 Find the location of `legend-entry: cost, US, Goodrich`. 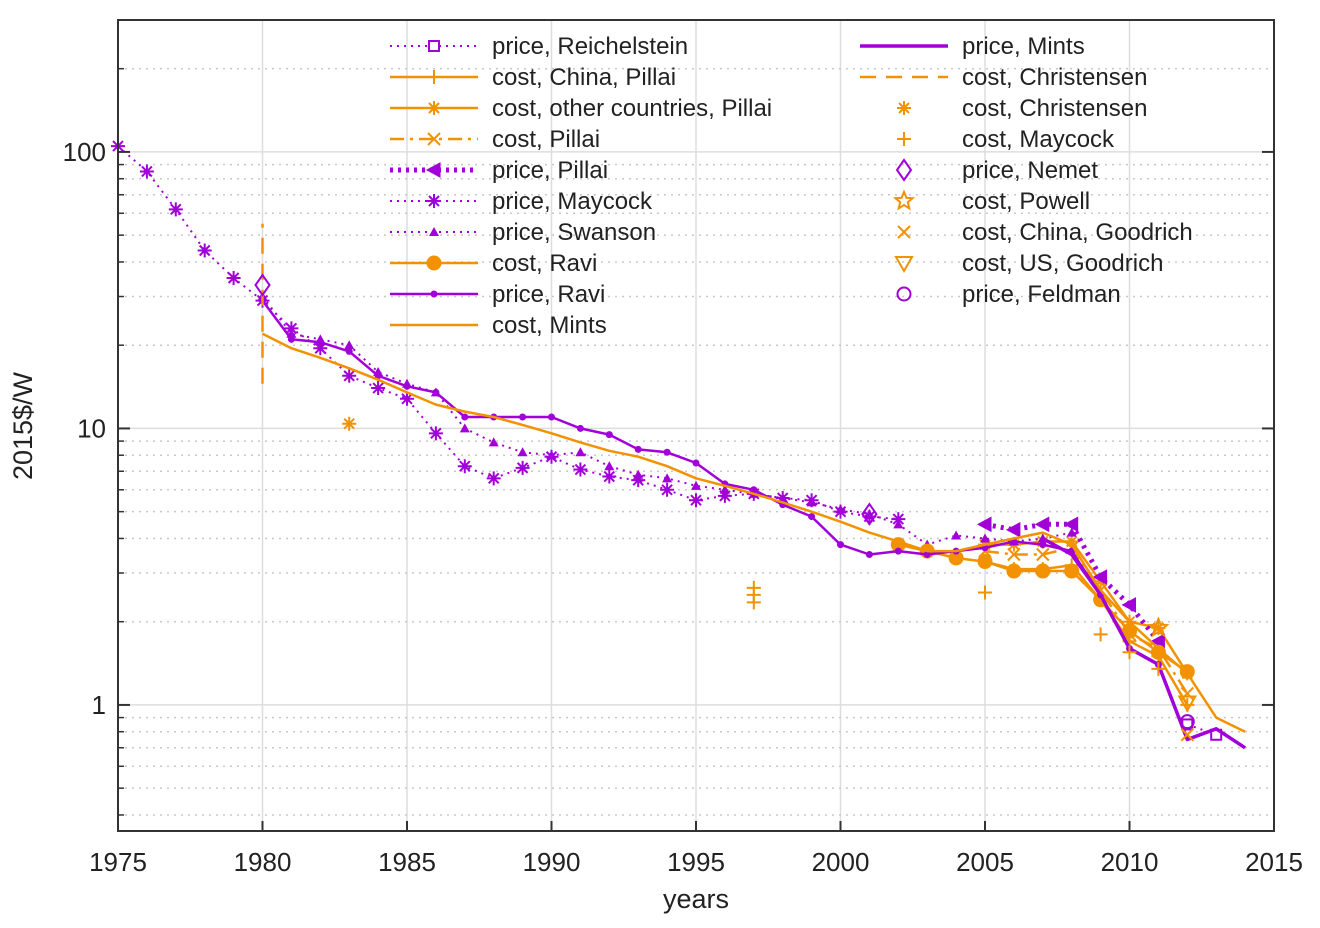

legend-entry: cost, US, Goodrich is located at coordinates (1028, 263).